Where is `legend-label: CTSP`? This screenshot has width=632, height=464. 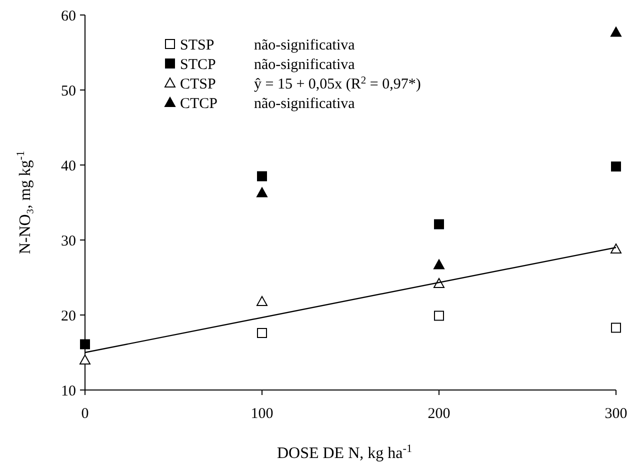
legend-label: CTSP is located at coordinates (198, 84).